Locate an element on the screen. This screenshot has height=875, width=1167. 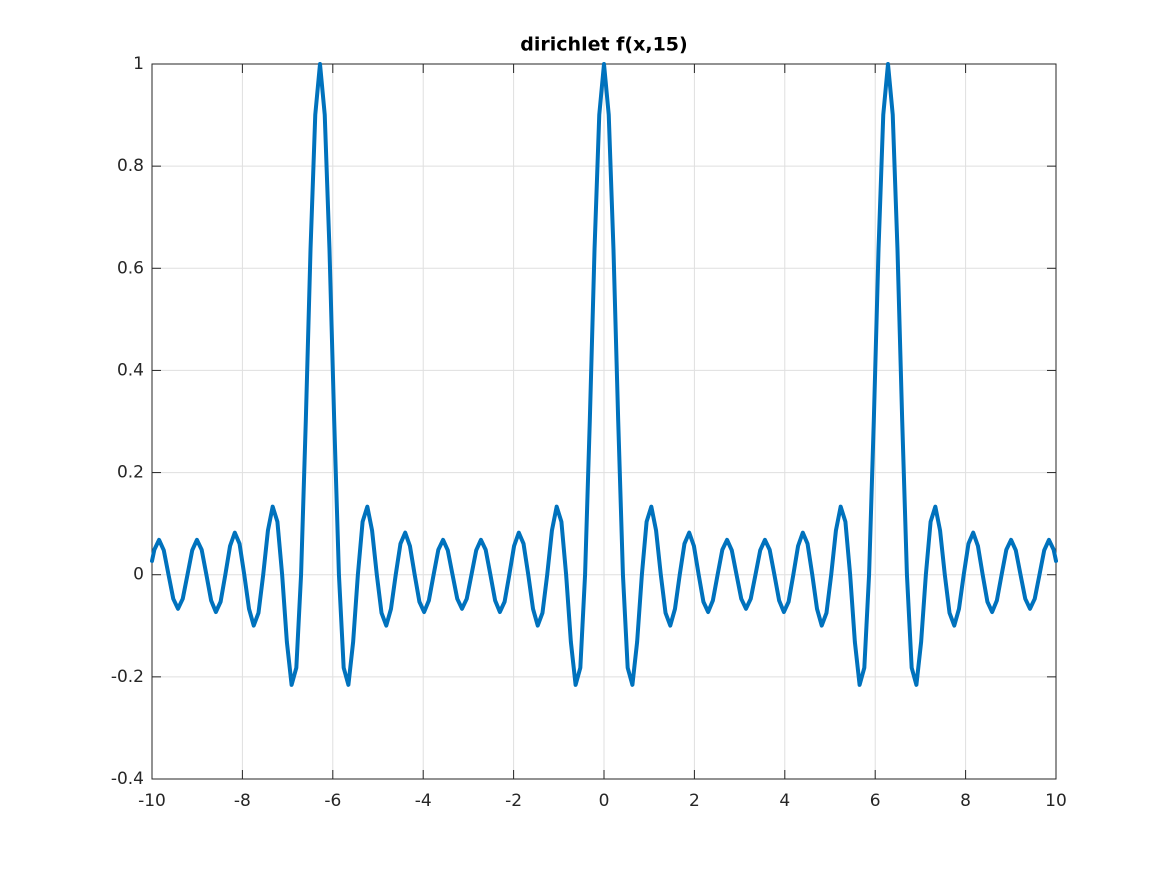
x-tick-label: -10 is located at coordinates (152, 801).